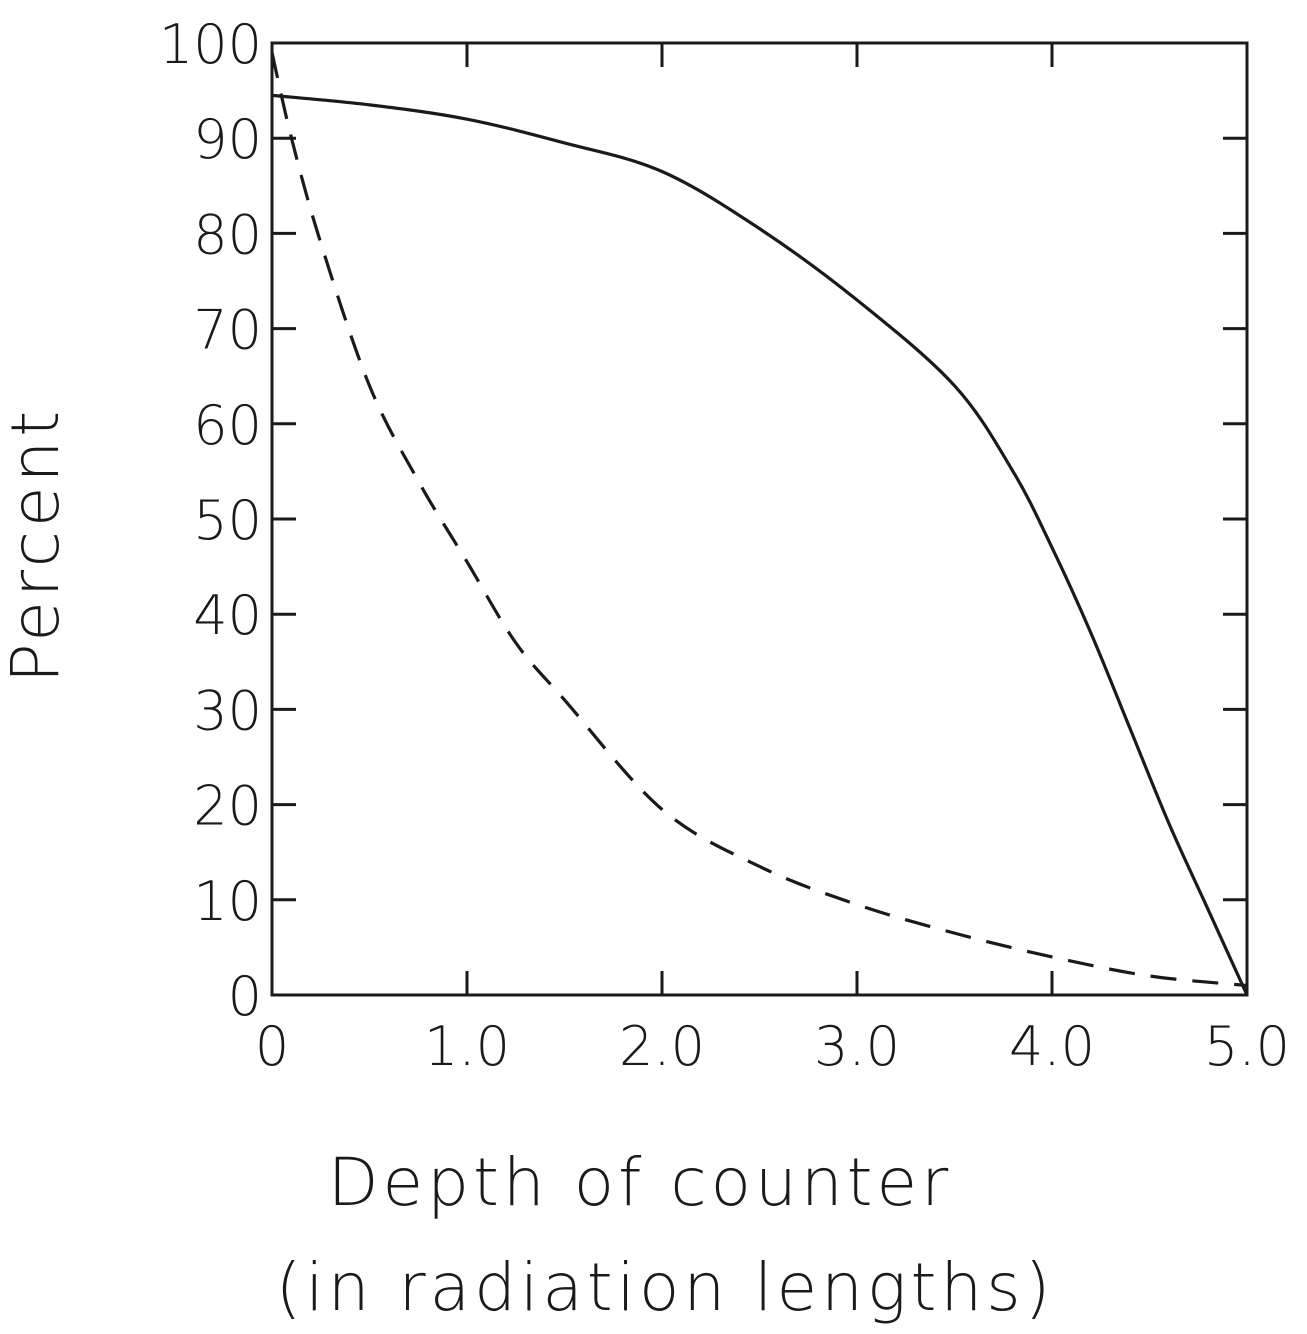 This screenshot has width=1307, height=1334. What do you see at coordinates (467, 1046) in the screenshot?
I see `x-tick-label: 1.0` at bounding box center [467, 1046].